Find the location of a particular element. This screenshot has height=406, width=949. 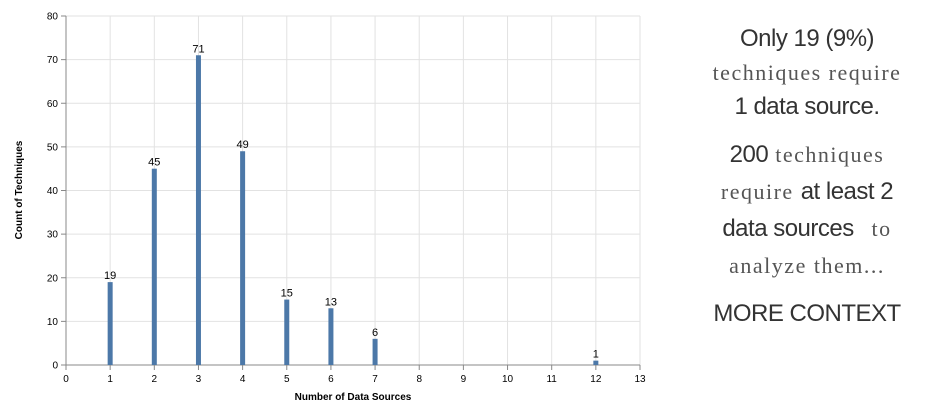

x-tick-label: 0 is located at coordinates (66, 379).